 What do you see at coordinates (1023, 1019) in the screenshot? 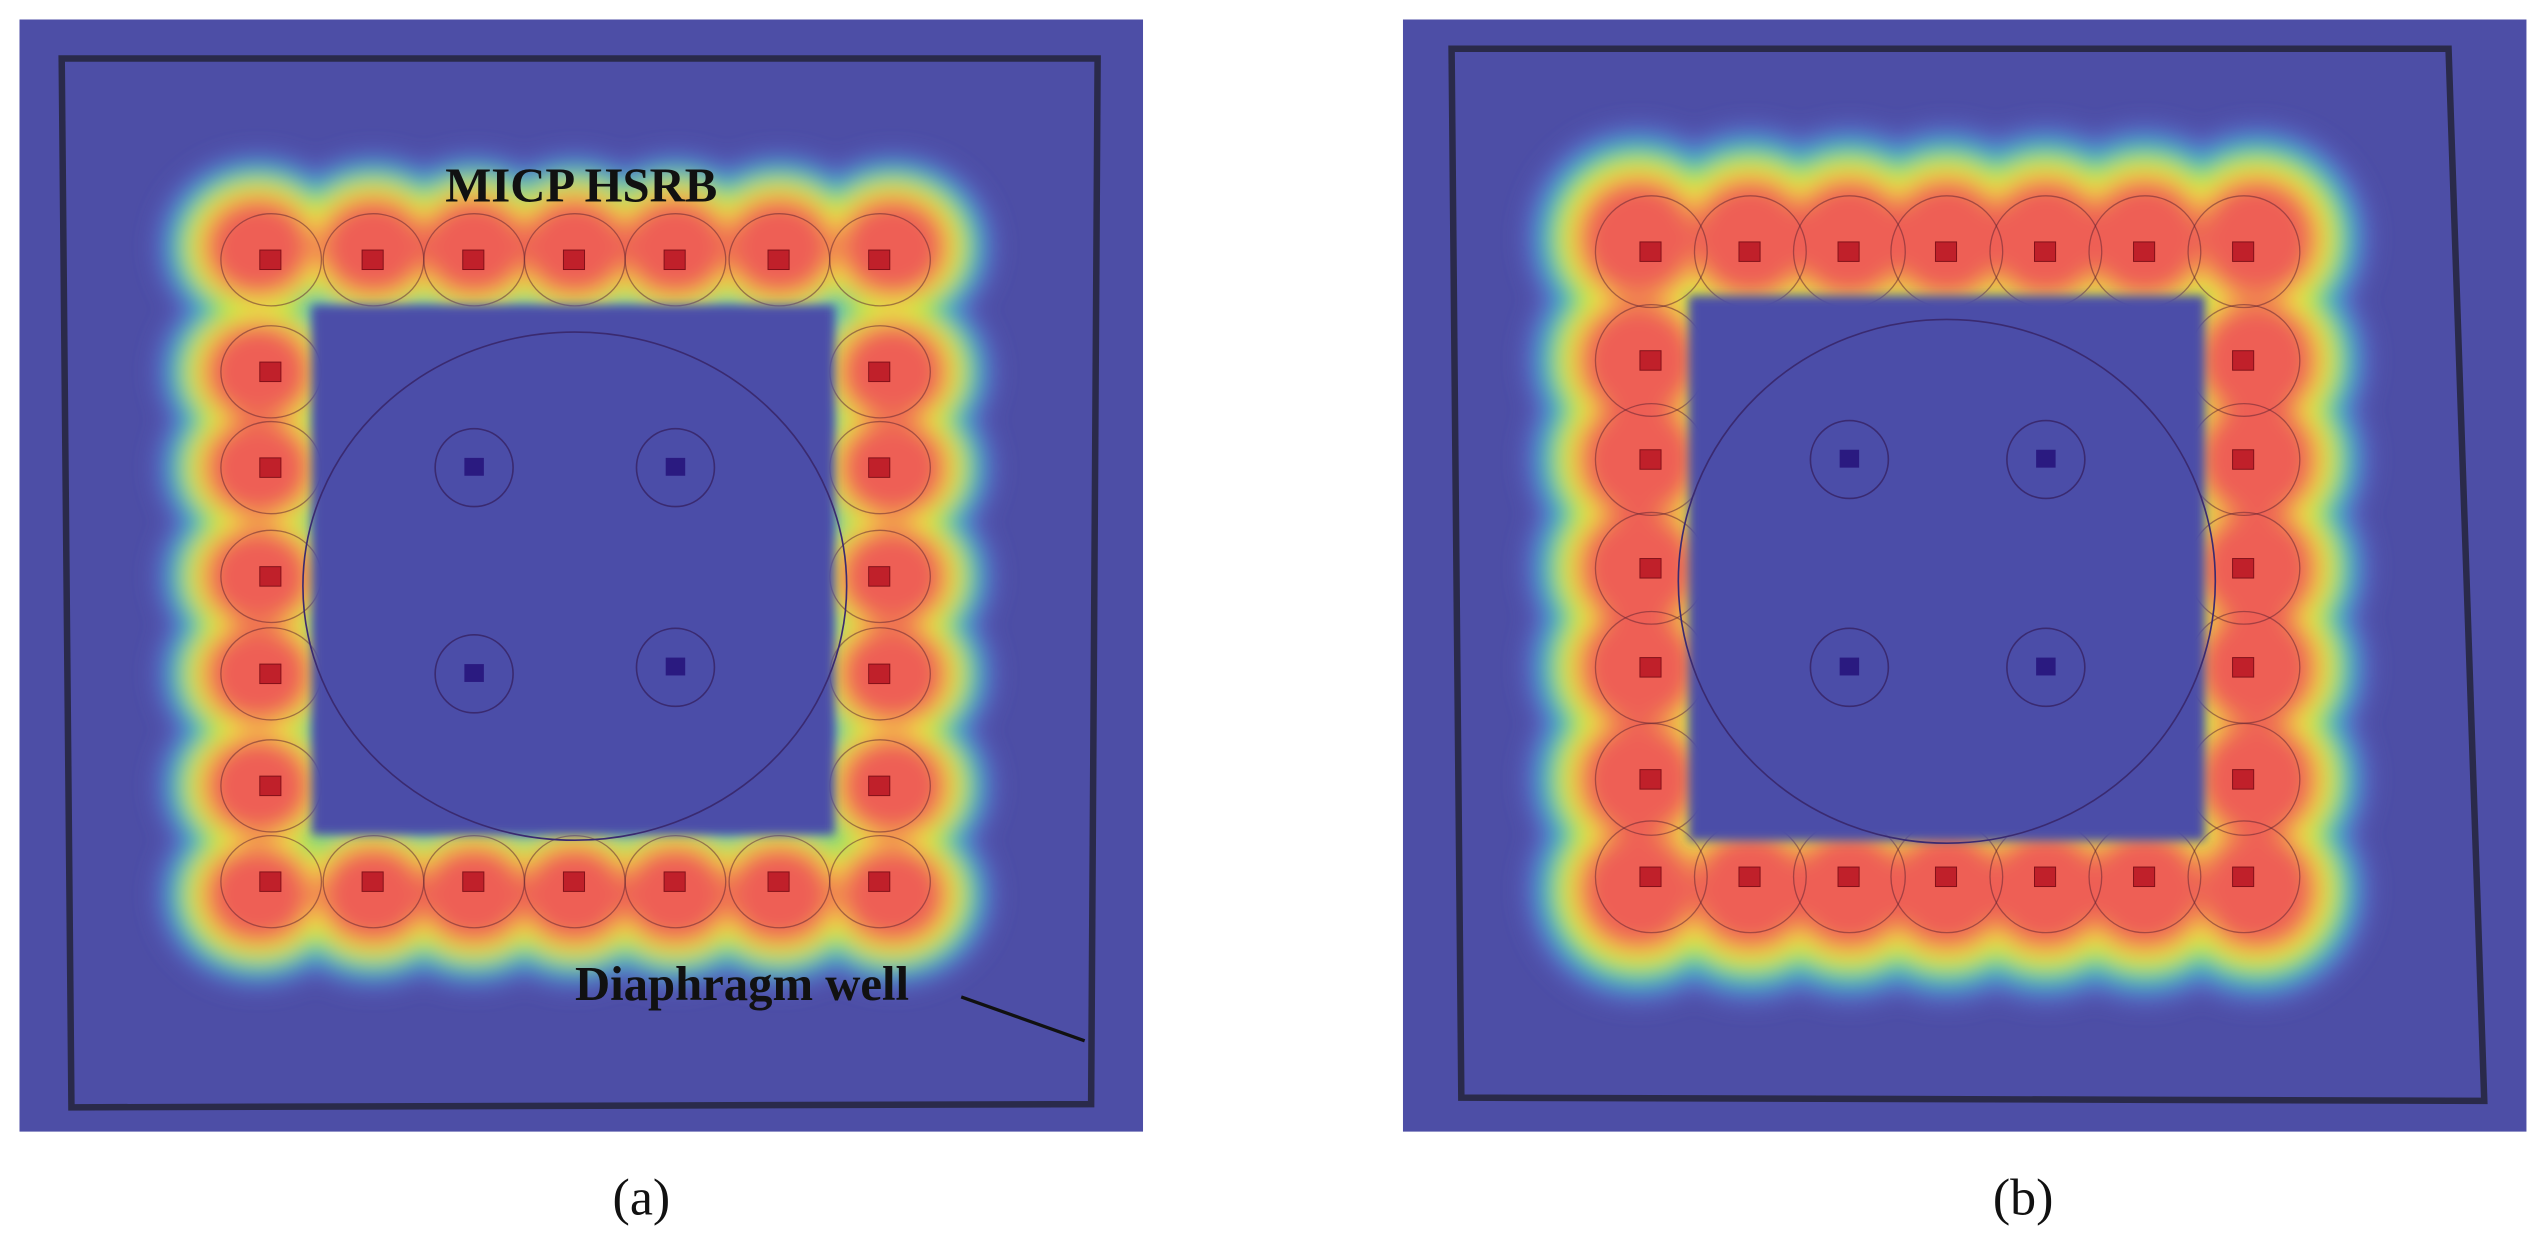
I see `leader-line` at bounding box center [1023, 1019].